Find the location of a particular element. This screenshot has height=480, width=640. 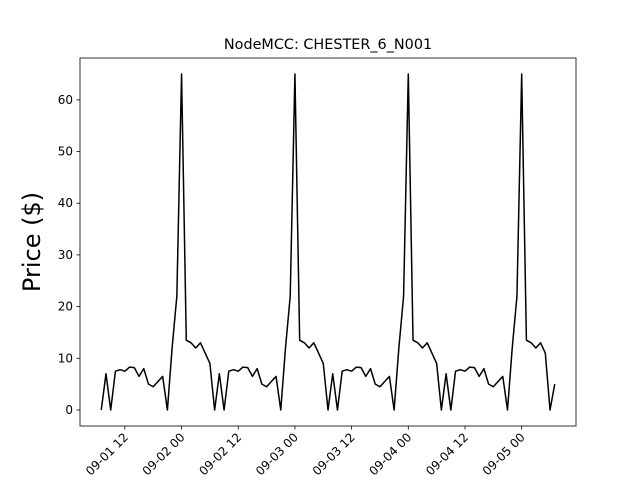

chart-title: NodeMCC: CHESTER_6_N001 is located at coordinates (328, 45).